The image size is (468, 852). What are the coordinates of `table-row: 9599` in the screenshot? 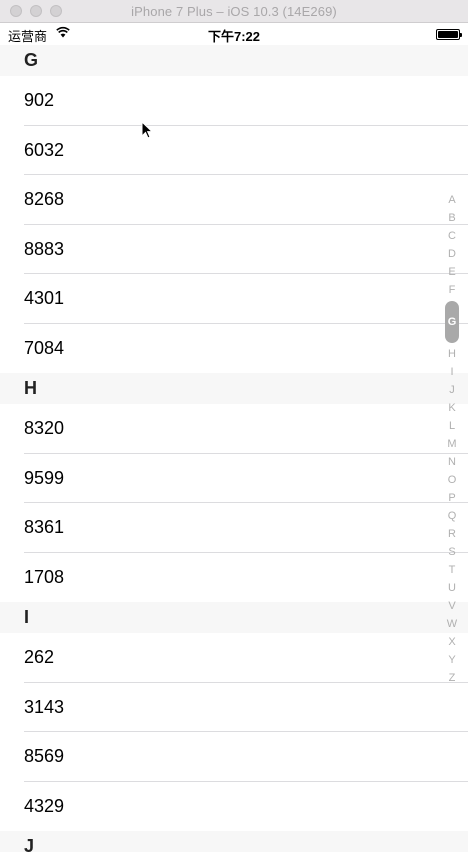 It's located at (234, 479).